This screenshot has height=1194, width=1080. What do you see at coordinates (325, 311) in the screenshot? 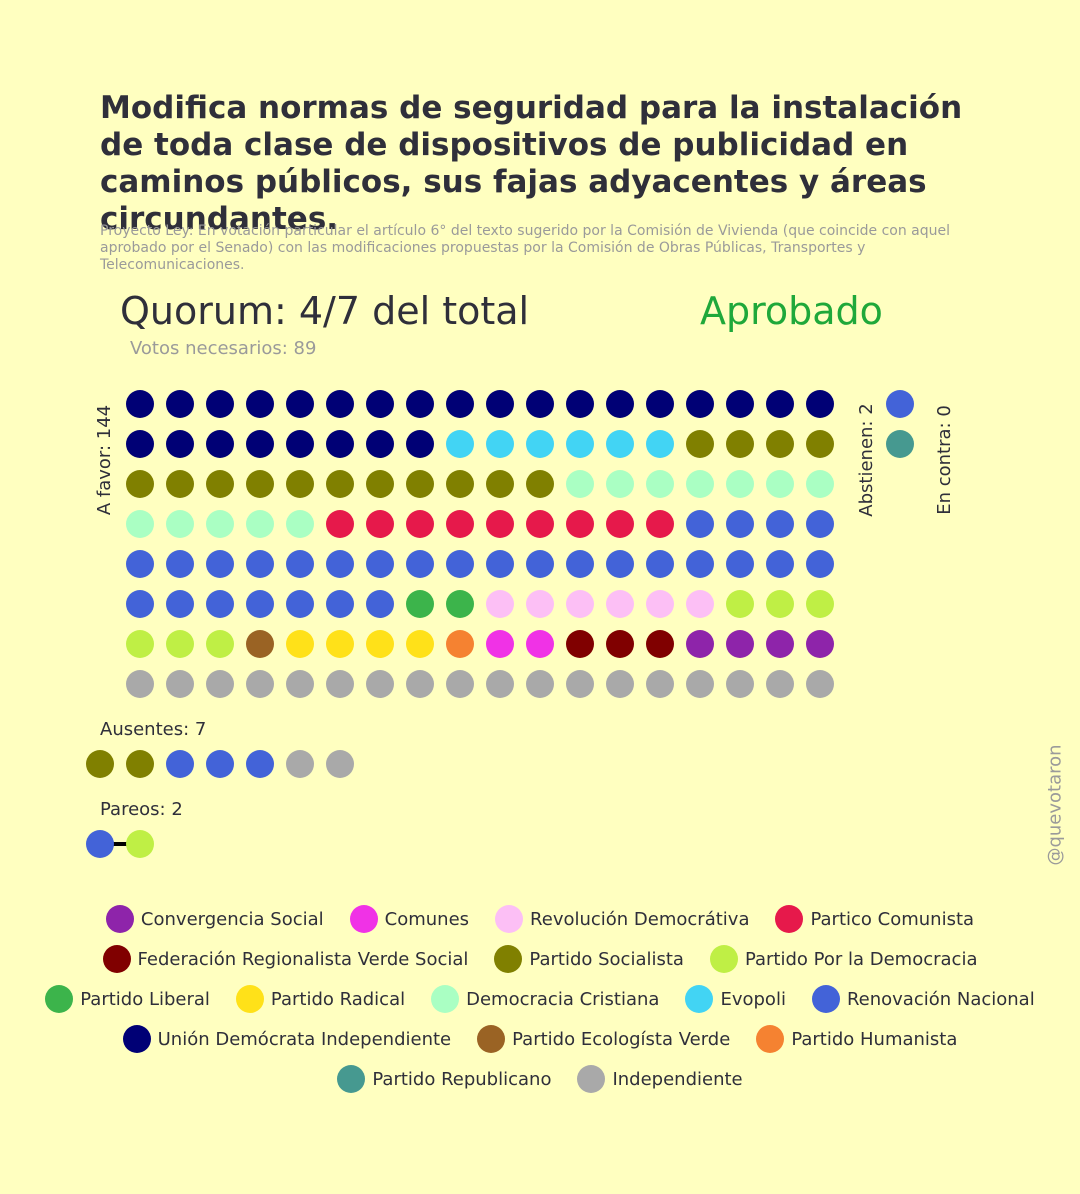
I see `quorum-label: Quorum: 4/7 del total` at bounding box center [325, 311].